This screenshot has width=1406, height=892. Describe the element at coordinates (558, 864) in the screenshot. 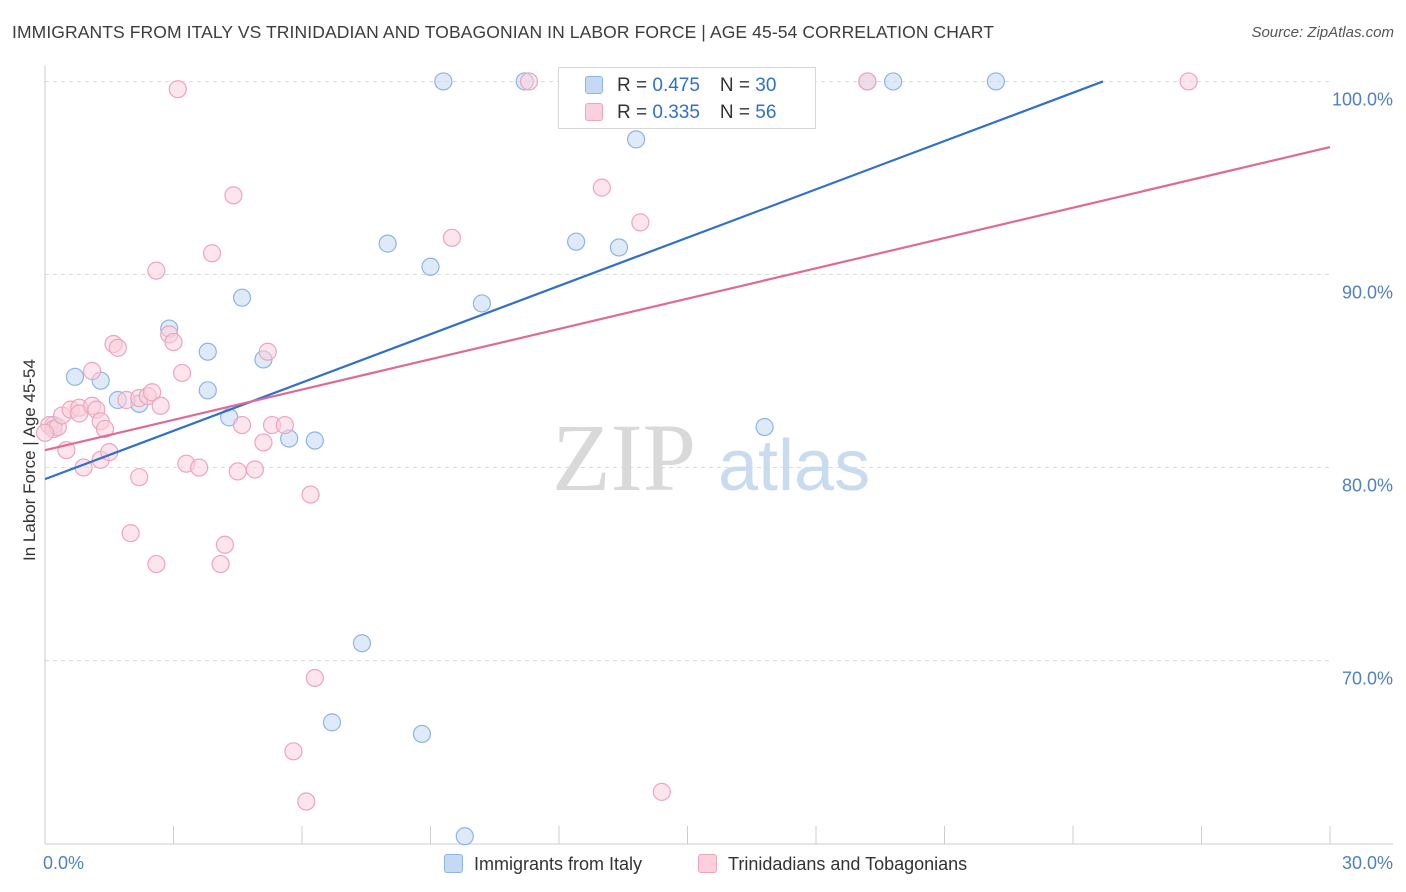

I see `legend-label-italy: Immigrants from Italy` at that location.